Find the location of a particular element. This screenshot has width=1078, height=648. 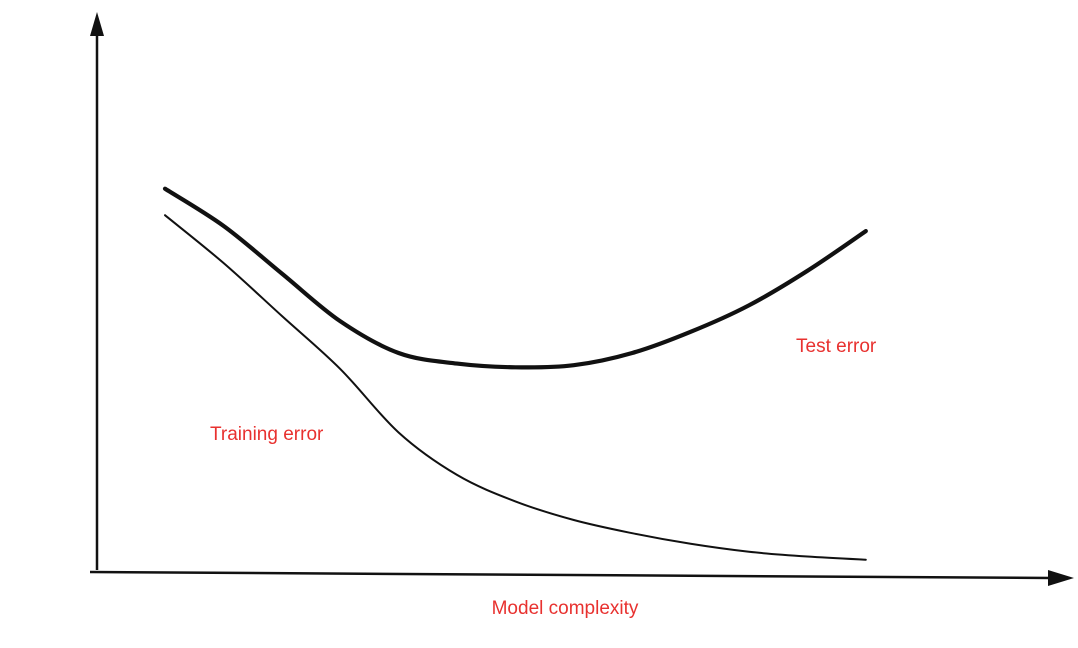

x-axis-arrow-icon is located at coordinates (1061, 578).